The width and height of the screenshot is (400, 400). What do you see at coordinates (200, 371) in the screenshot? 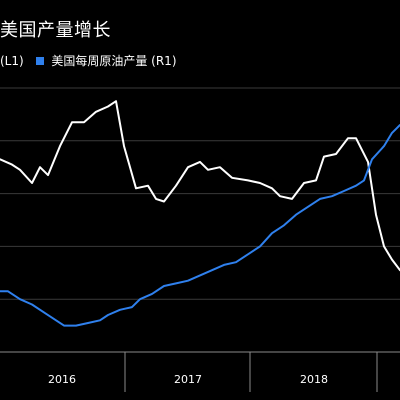
I see `axes` at bounding box center [200, 371].